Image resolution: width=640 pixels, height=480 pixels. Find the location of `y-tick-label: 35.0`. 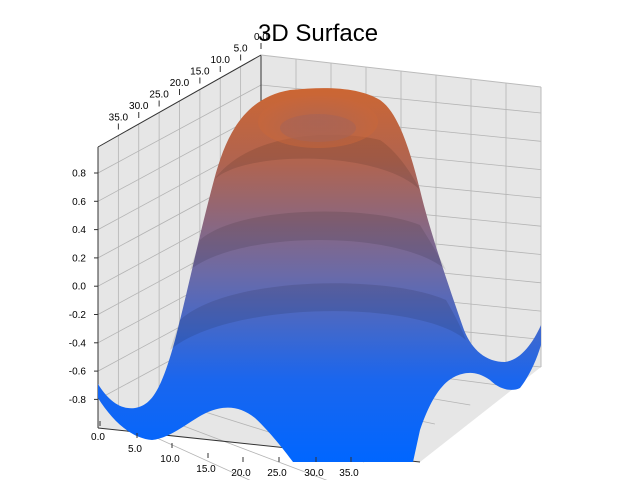

y-tick-label: 35.0 is located at coordinates (119, 118).